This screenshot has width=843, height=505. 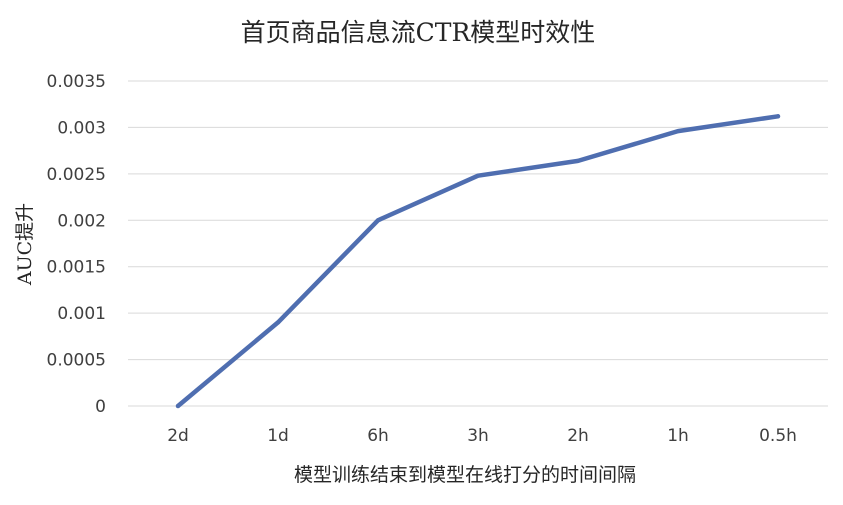 What do you see at coordinates (578, 436) in the screenshot?
I see `x-tick-label: 2h` at bounding box center [578, 436].